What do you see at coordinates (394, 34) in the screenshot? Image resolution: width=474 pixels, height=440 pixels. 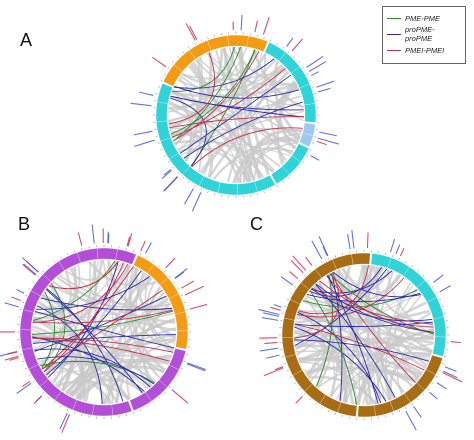 I see `legend-swatch-propme-propme` at bounding box center [394, 34].